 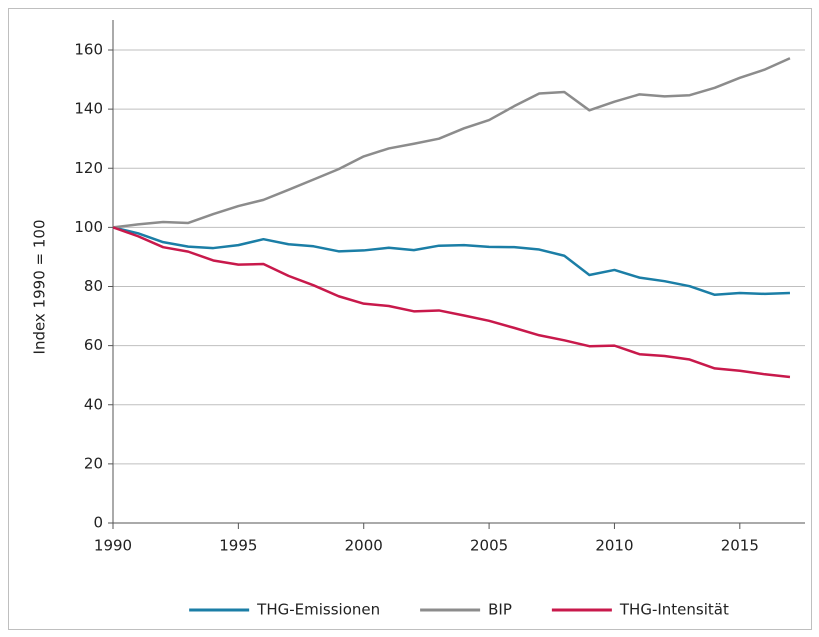 What do you see at coordinates (500, 610) in the screenshot?
I see `legend-label: BIP` at bounding box center [500, 610].